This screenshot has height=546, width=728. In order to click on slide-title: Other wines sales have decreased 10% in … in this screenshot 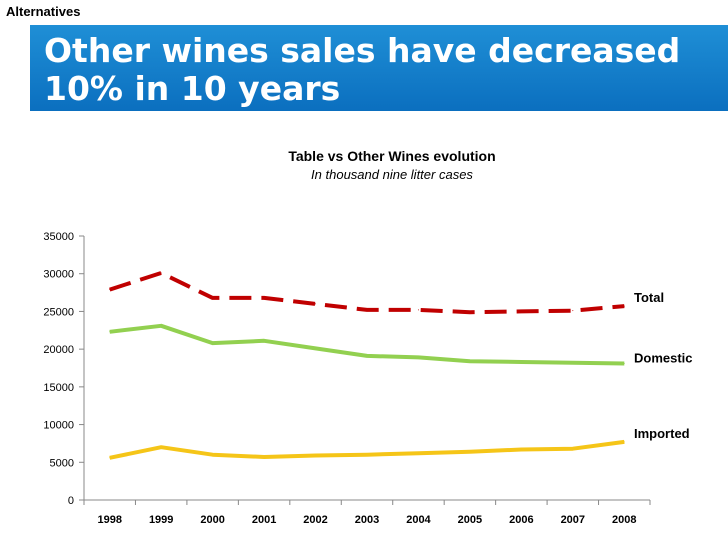, I will do `click(362, 69)`.